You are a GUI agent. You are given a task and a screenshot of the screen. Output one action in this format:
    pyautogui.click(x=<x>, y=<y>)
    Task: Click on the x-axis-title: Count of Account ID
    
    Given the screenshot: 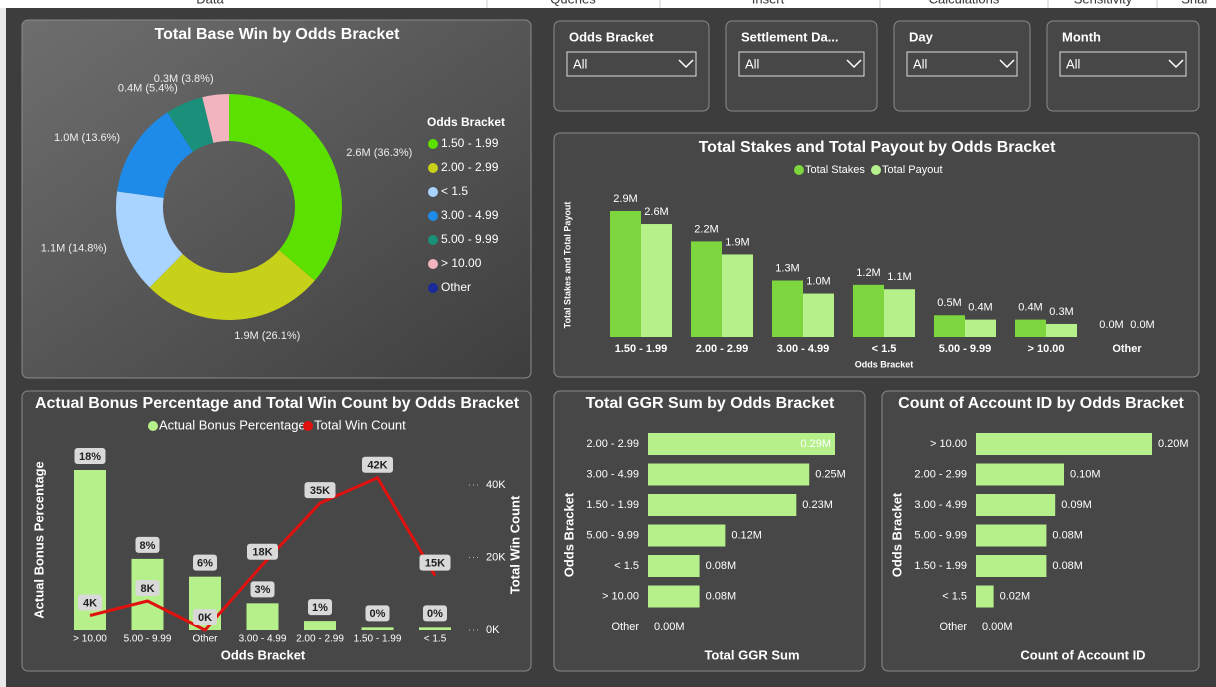 What is the action you would take?
    pyautogui.click(x=1082, y=654)
    